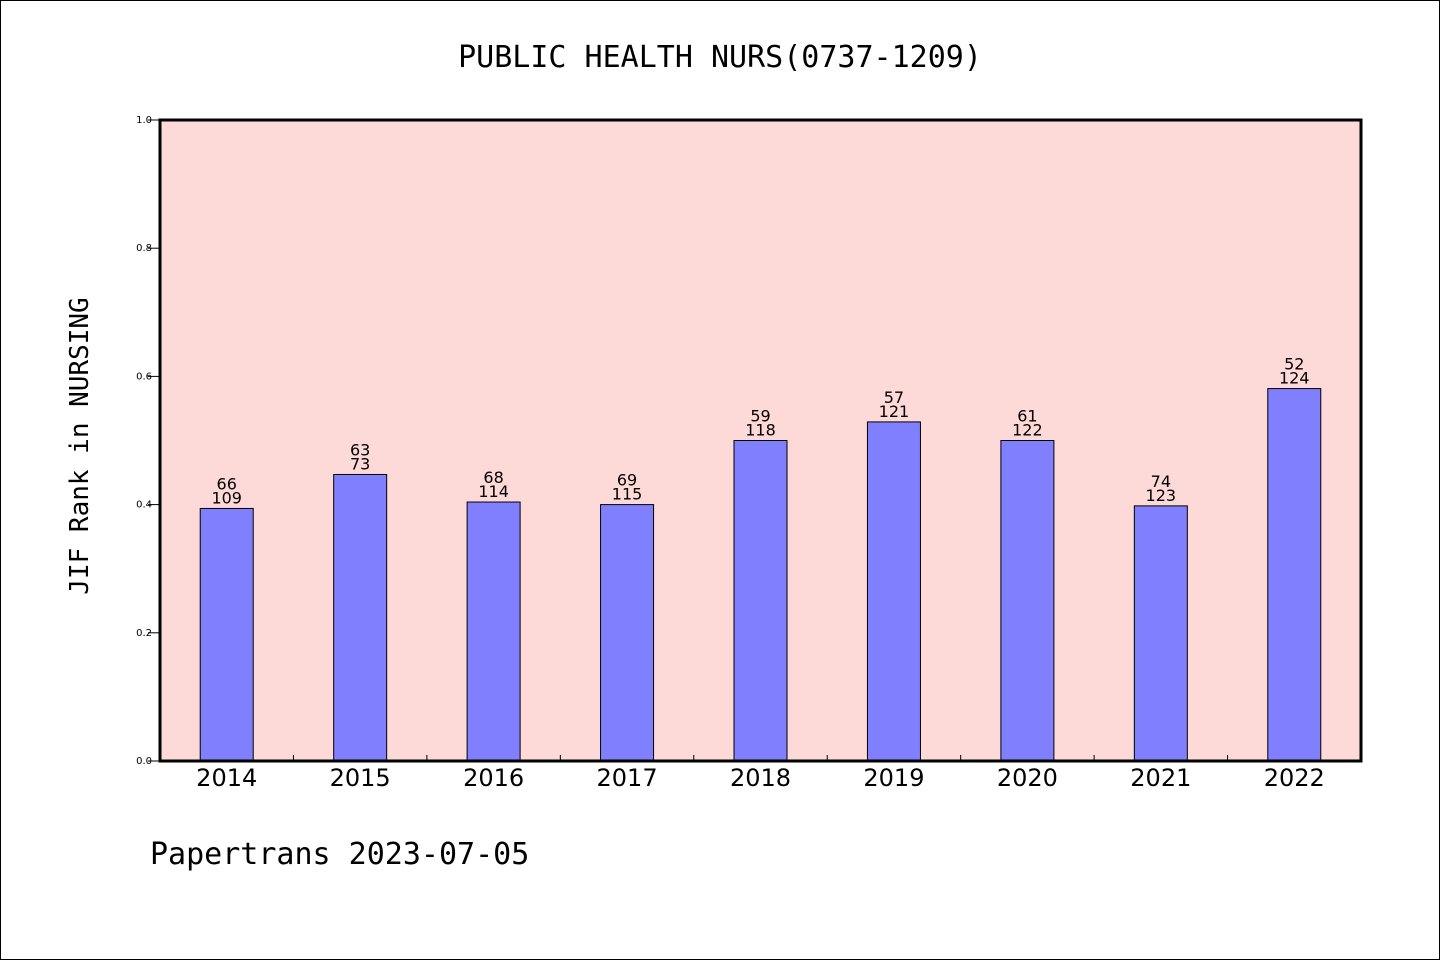 The image size is (1440, 960). What do you see at coordinates (760, 778) in the screenshot?
I see `x-tick-label: 2018` at bounding box center [760, 778].